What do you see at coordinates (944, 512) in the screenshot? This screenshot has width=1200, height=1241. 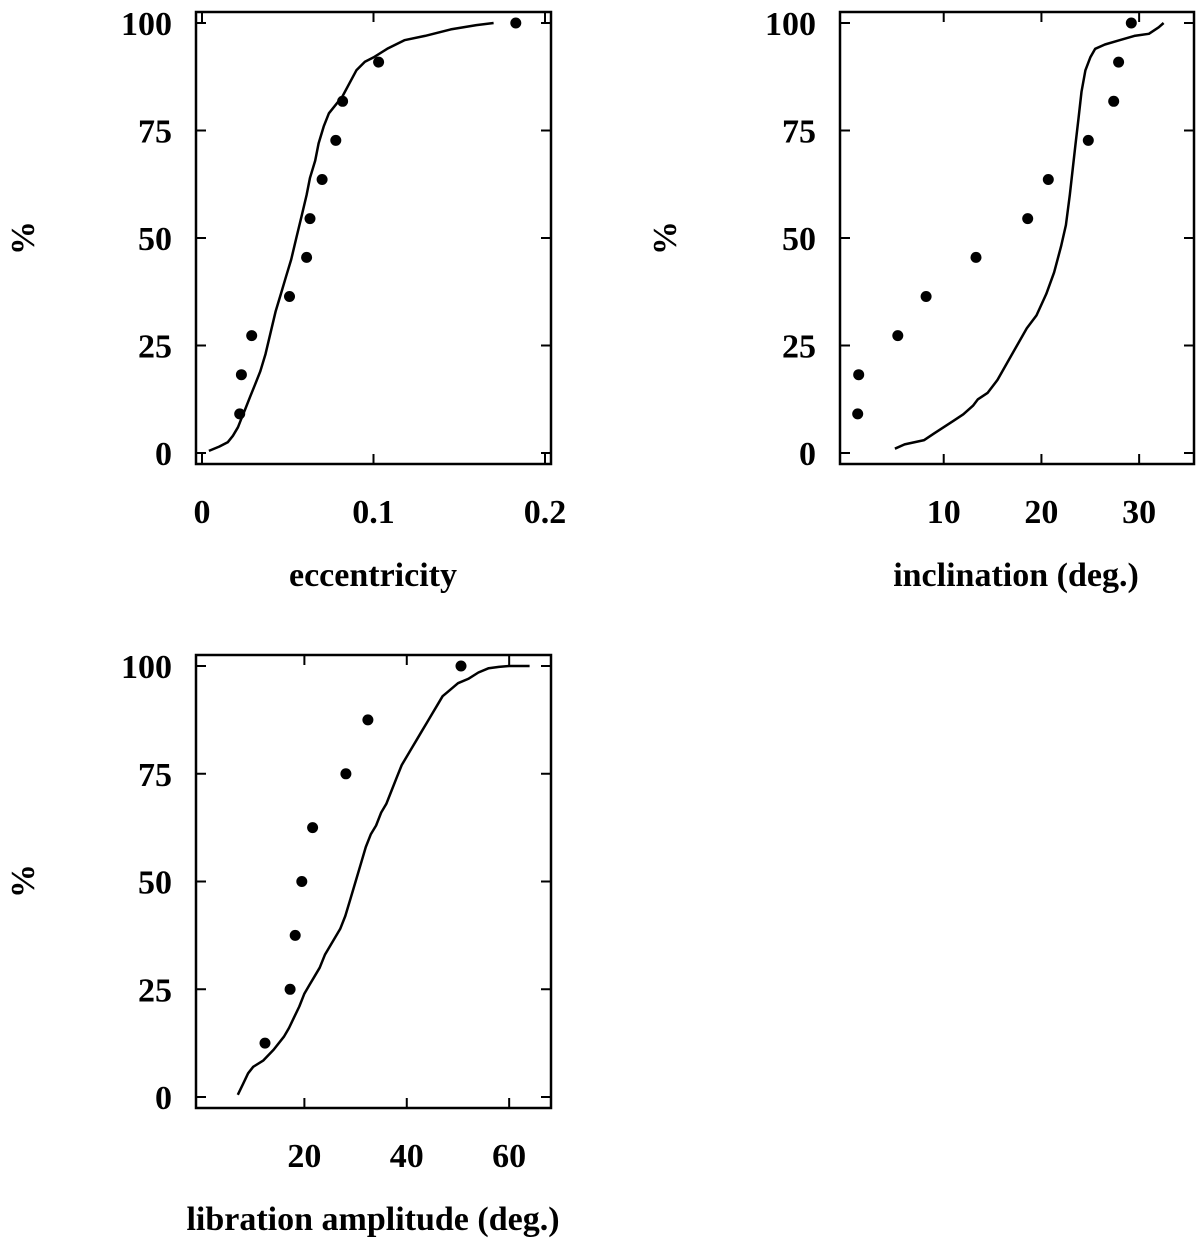 I see `x-tick-label: 10` at bounding box center [944, 512].